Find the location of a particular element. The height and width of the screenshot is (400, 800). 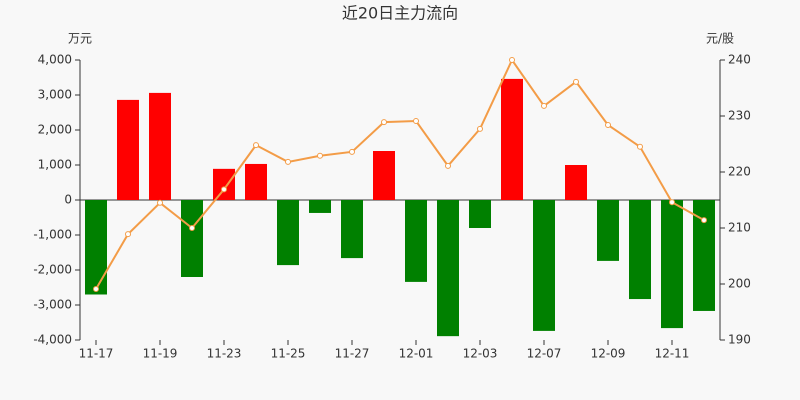

x-tick-label: 11-23 is located at coordinates (224, 354).